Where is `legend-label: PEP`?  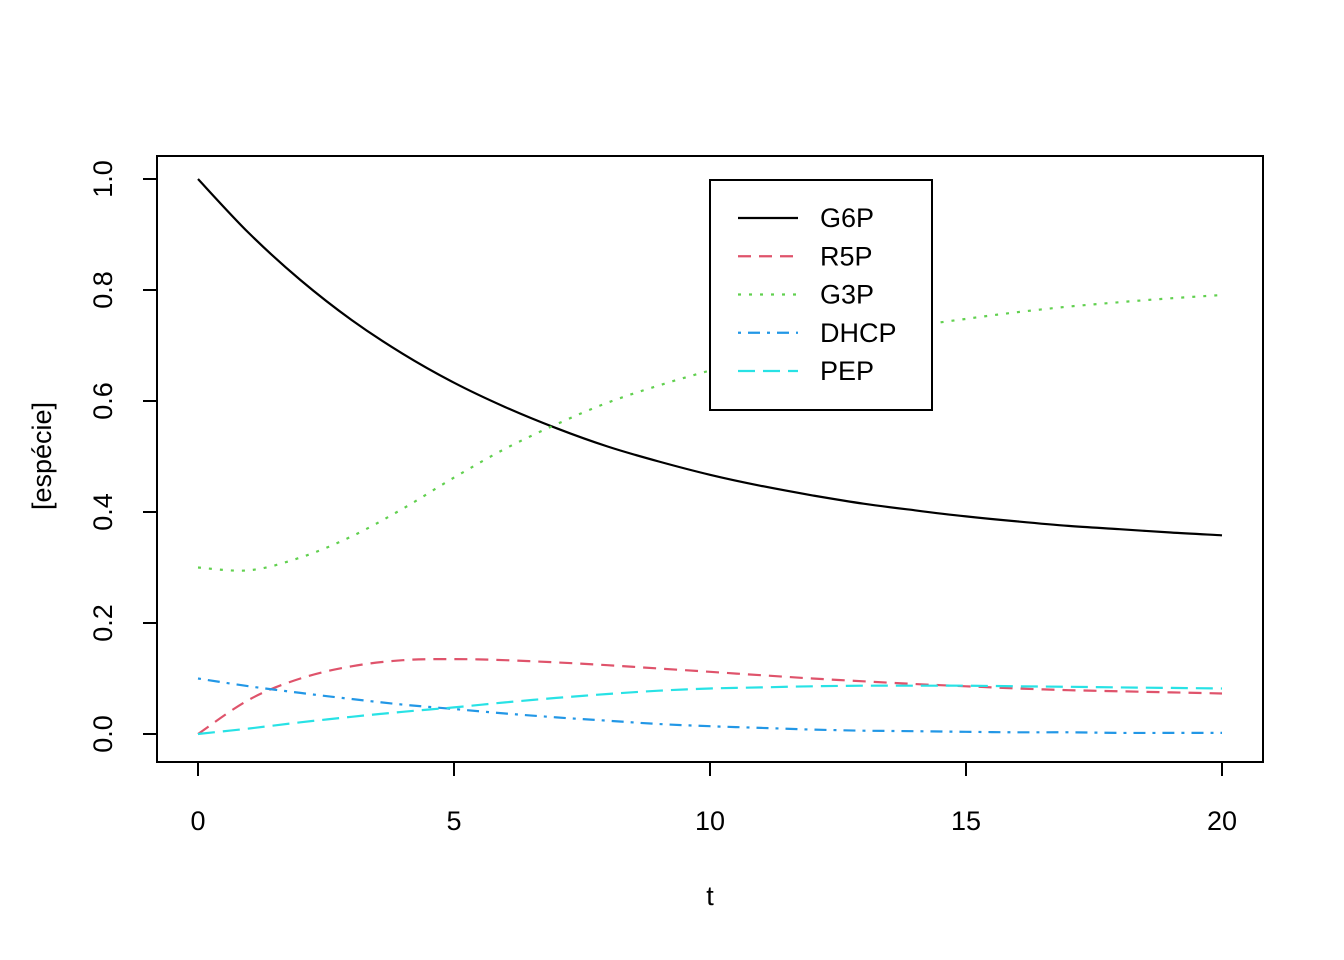 legend-label: PEP is located at coordinates (847, 371).